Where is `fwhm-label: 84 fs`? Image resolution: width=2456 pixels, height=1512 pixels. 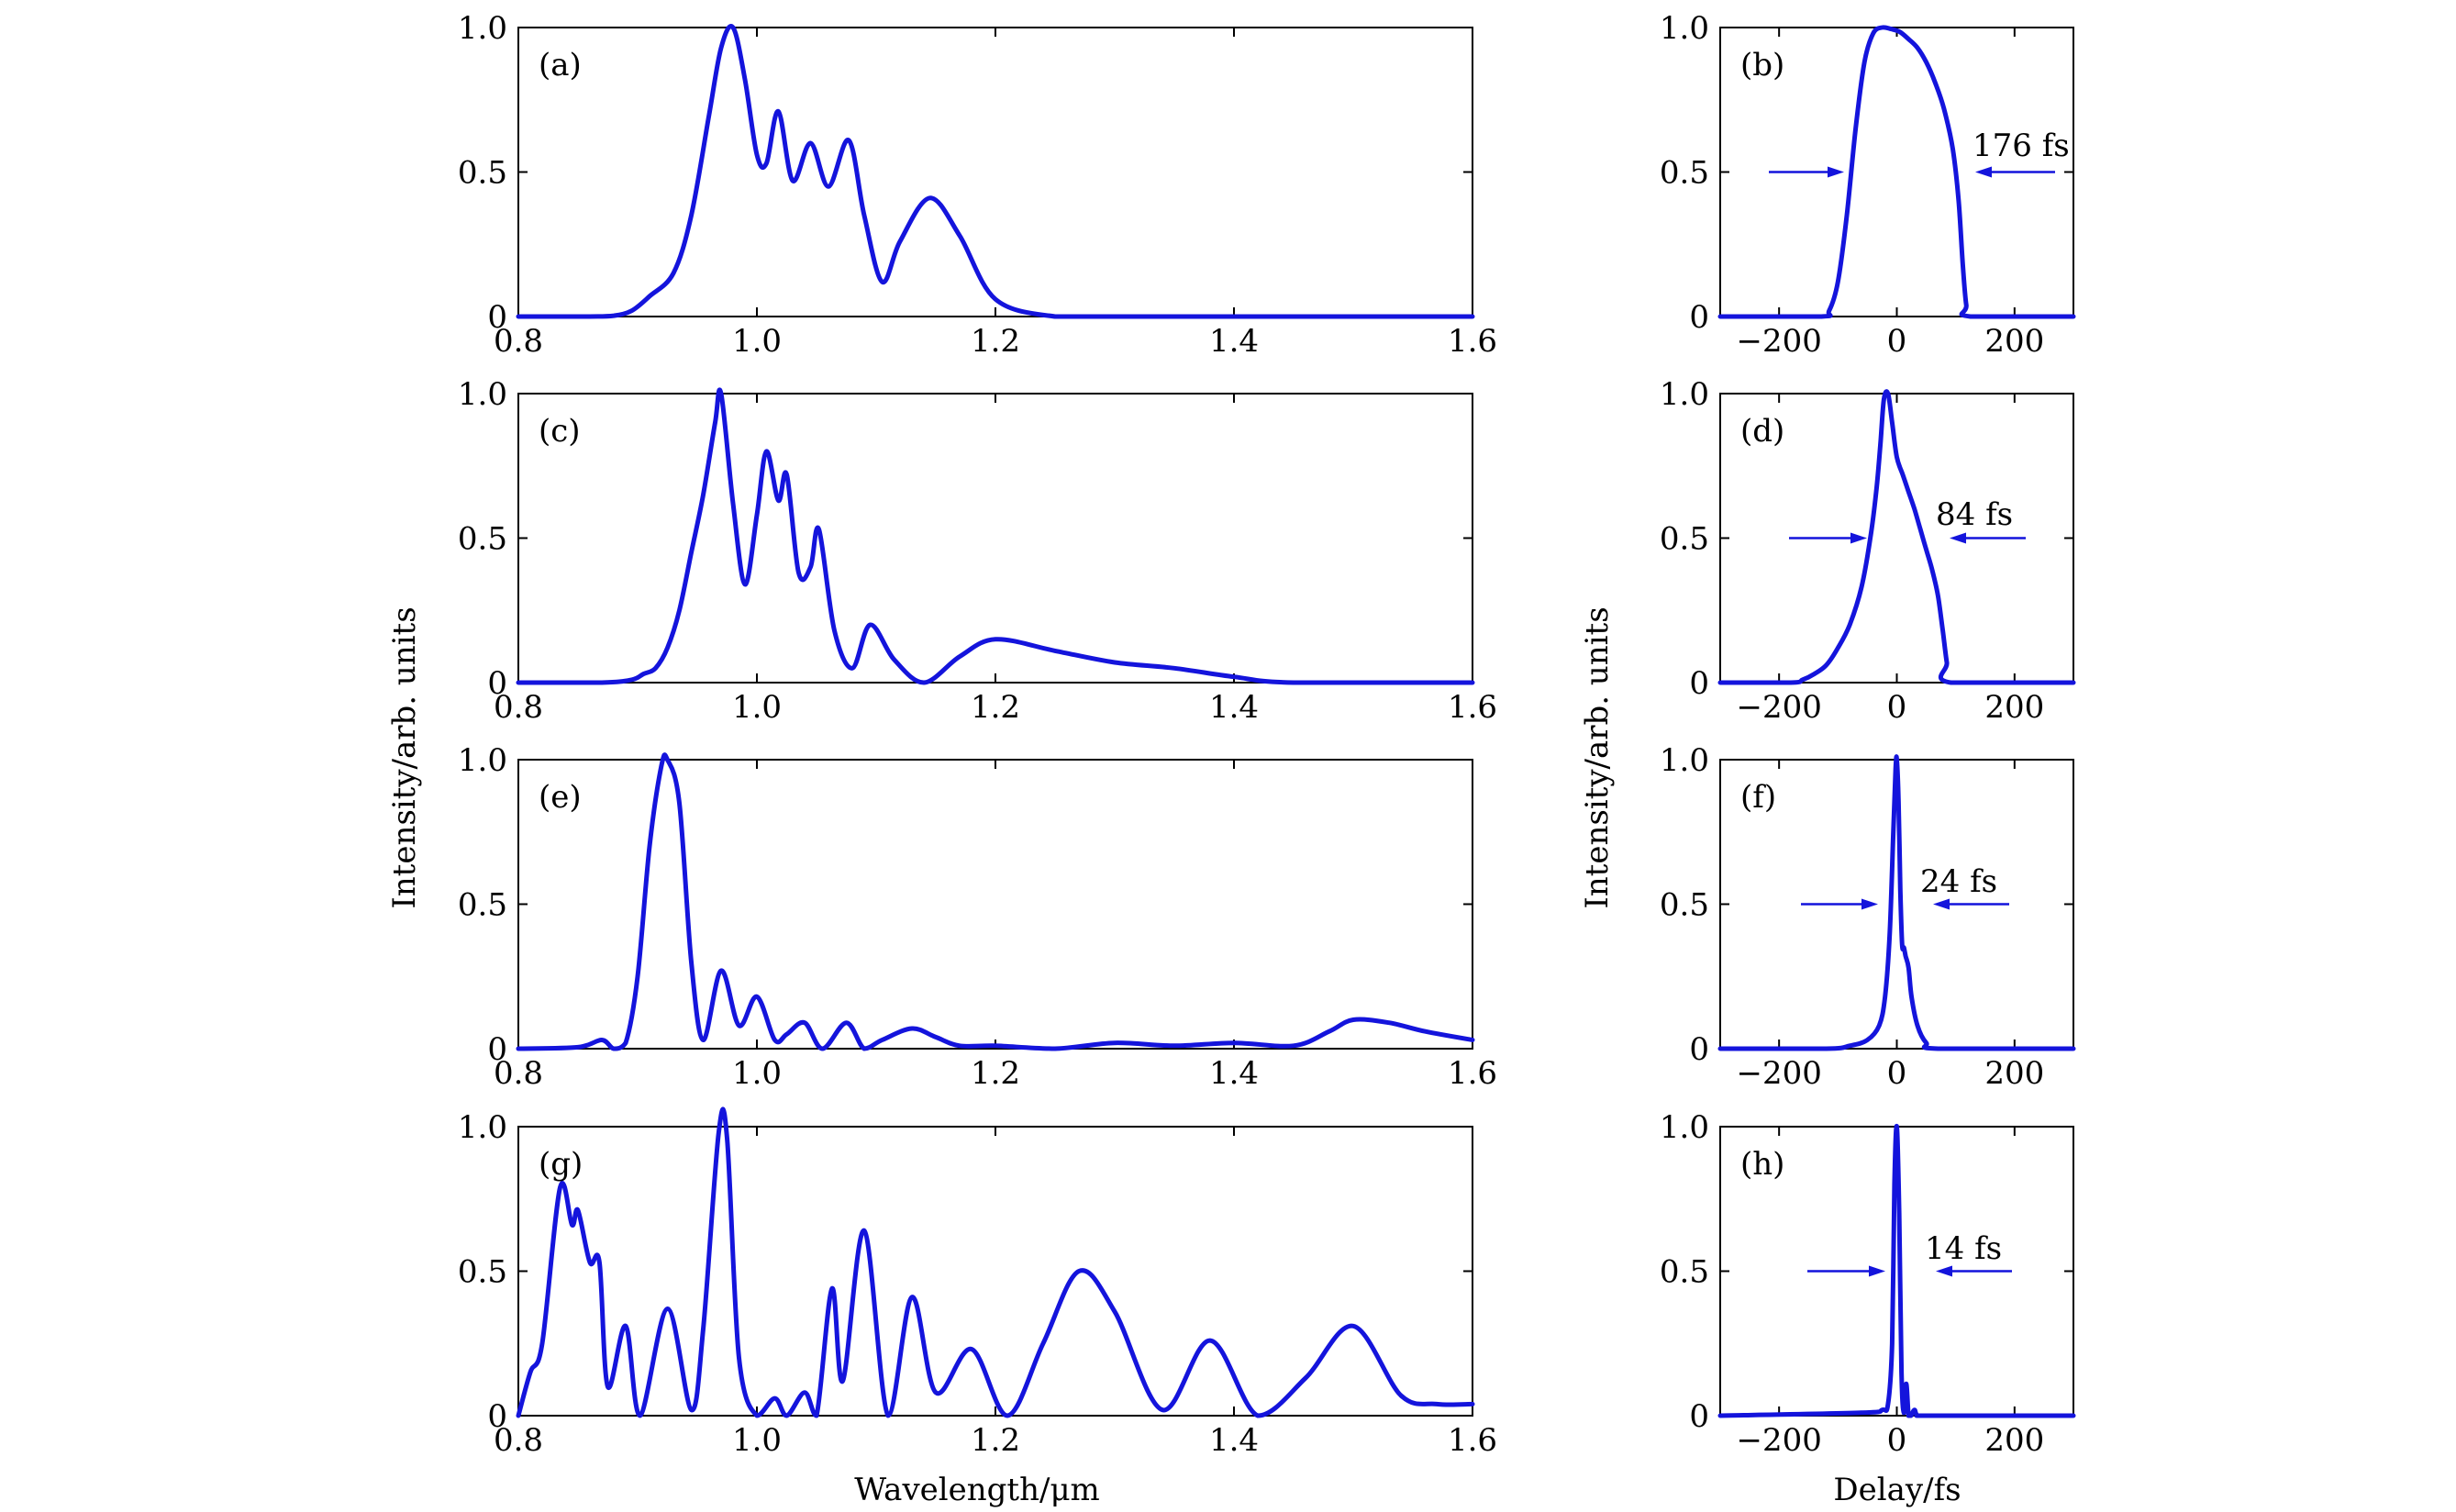
fwhm-label: 84 fs is located at coordinates (1974, 515).